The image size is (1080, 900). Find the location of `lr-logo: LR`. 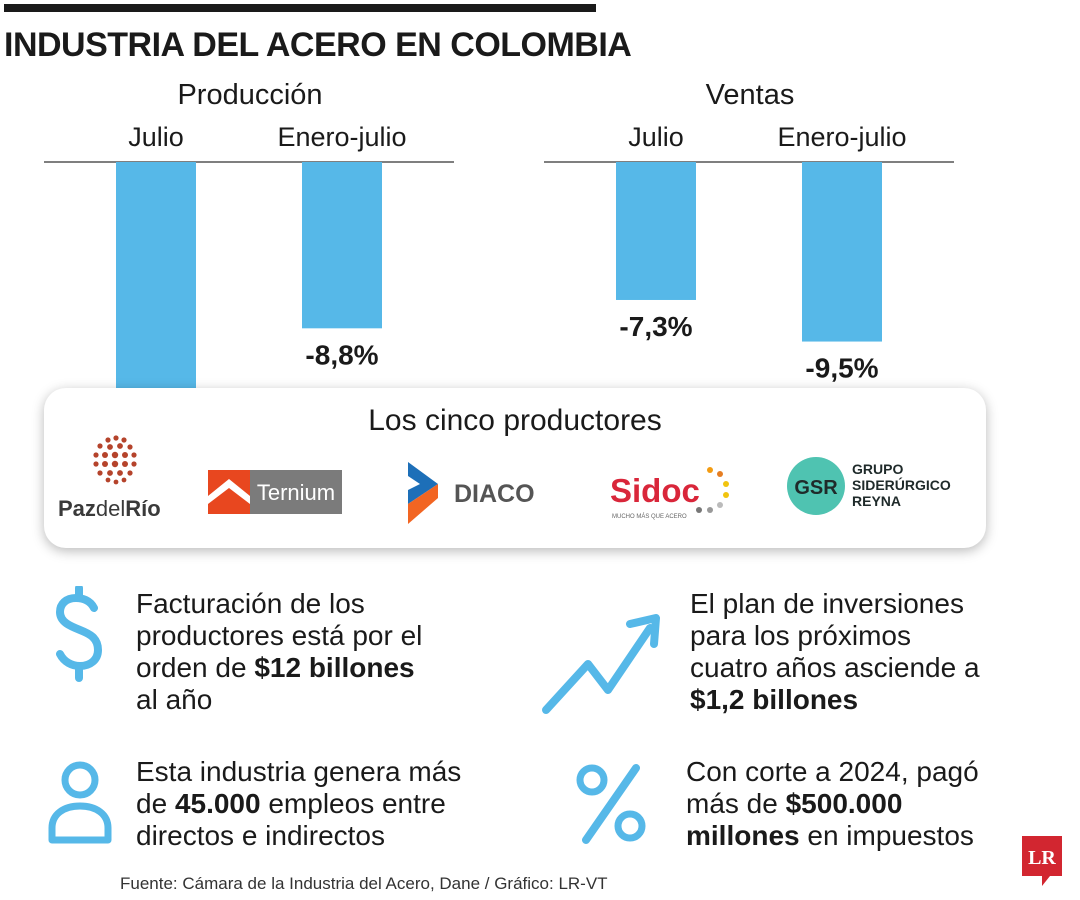

lr-logo: LR is located at coordinates (1042, 864).